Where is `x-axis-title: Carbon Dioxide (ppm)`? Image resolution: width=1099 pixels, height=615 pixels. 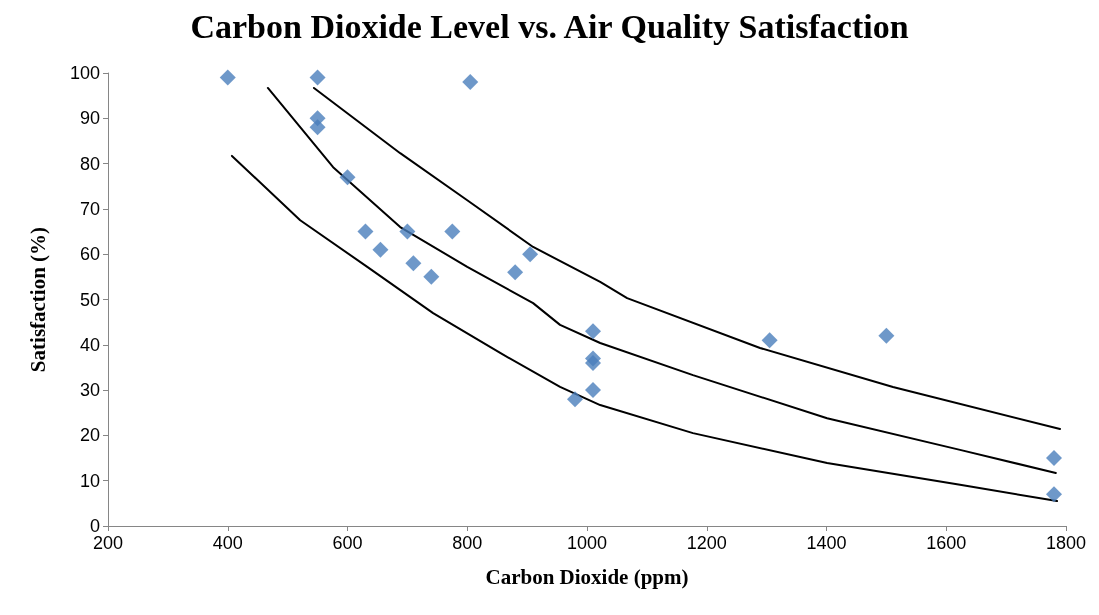
x-axis-title: Carbon Dioxide (ppm) is located at coordinates (587, 576).